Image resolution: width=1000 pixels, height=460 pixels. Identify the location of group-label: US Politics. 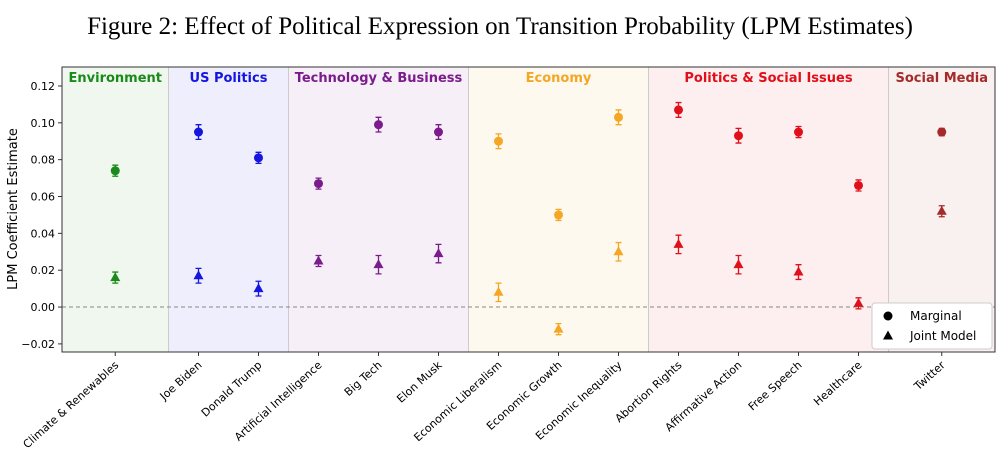
(229, 78).